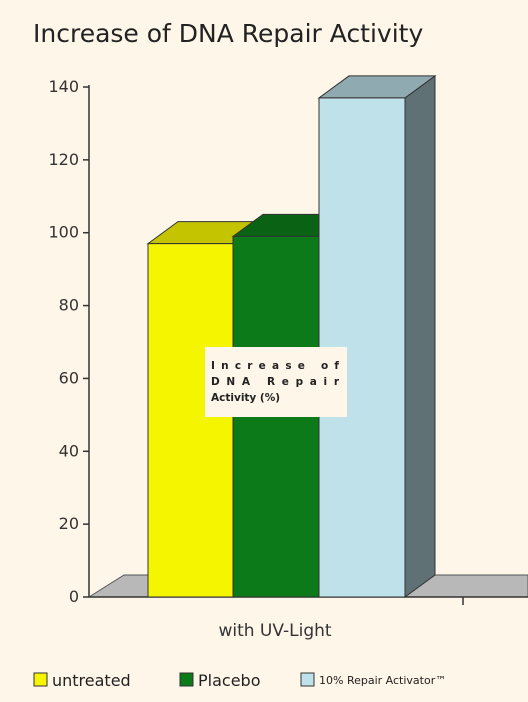 The width and height of the screenshot is (528, 702). What do you see at coordinates (229, 680) in the screenshot?
I see `legend-label-placebo: Placebo` at bounding box center [229, 680].